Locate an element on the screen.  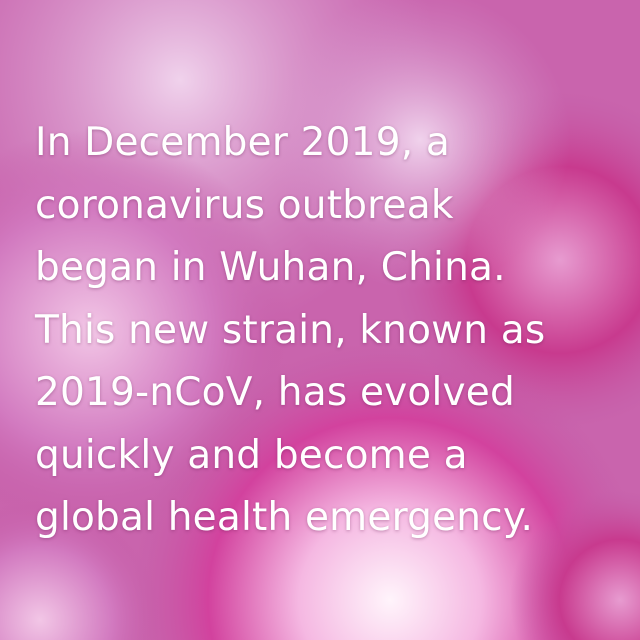
caption-line: This new strain, known as is located at coordinates (290, 330).